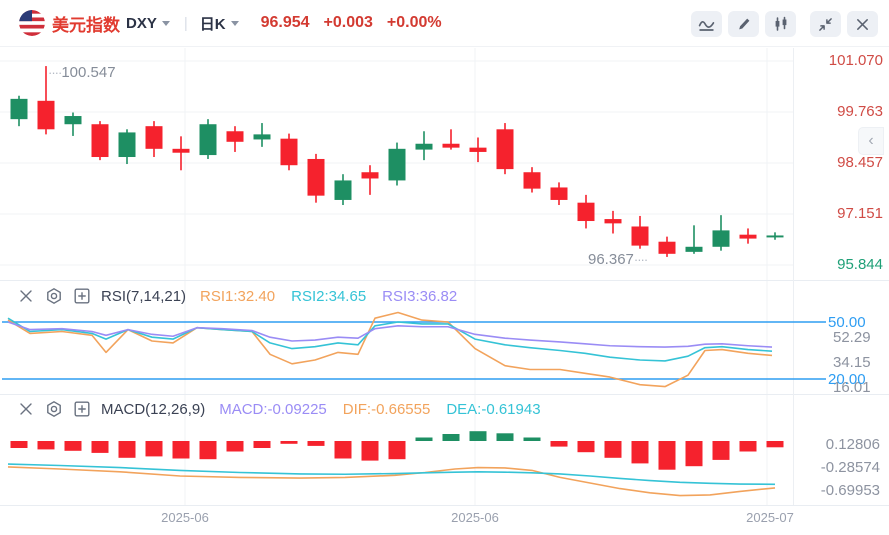 This screenshot has height=535, width=889. I want to click on rsi-remove-button, so click(26, 296).